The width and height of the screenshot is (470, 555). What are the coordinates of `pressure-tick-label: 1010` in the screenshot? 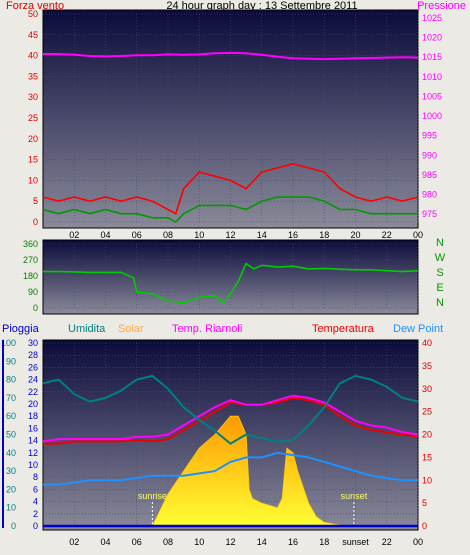 It's located at (432, 77).